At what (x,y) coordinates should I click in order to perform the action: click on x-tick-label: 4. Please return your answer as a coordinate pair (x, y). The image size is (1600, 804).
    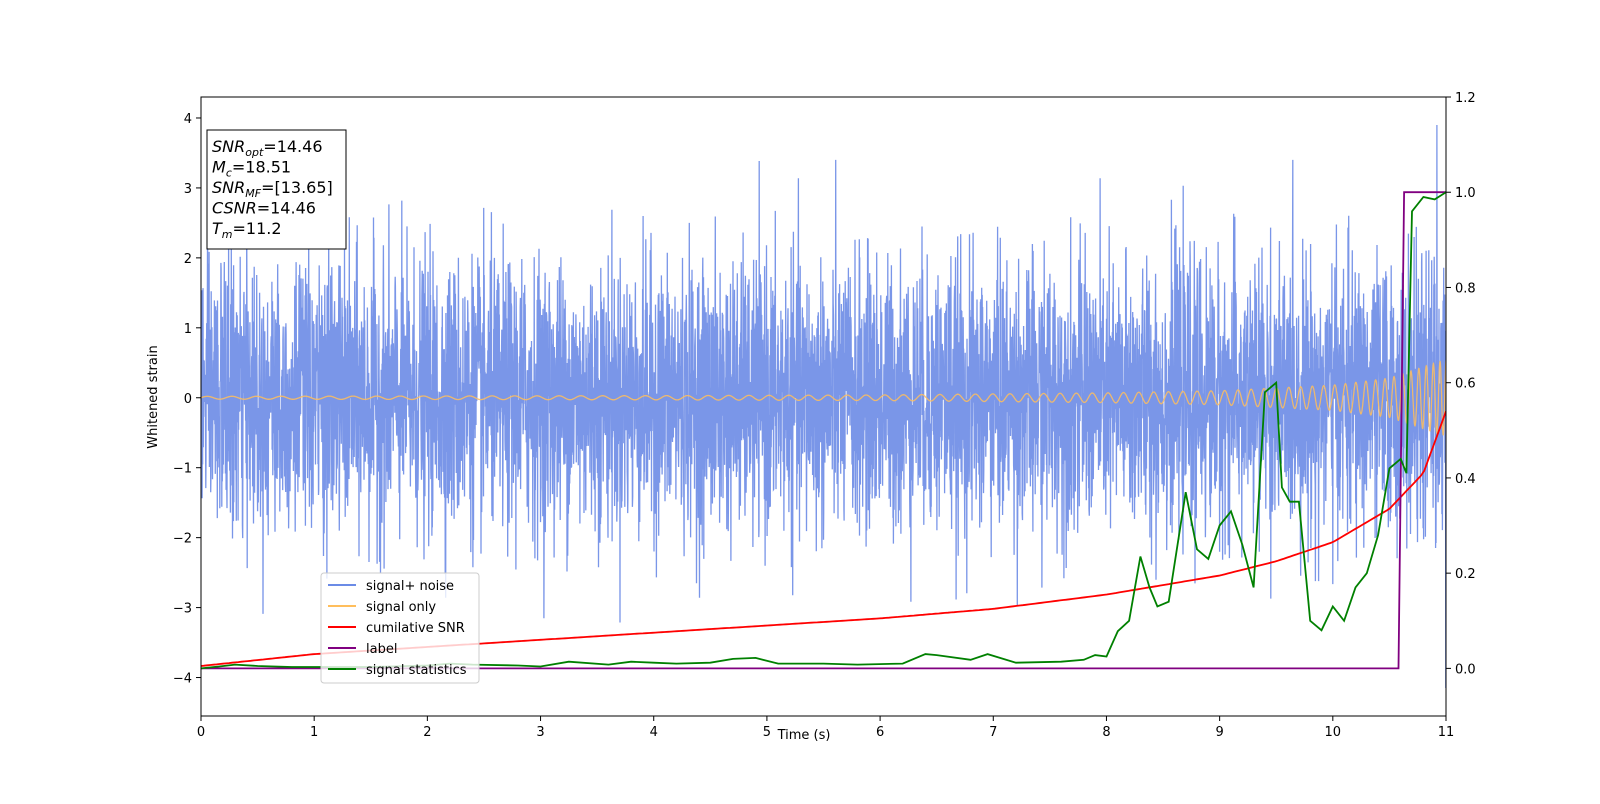
    Looking at the image, I should click on (654, 732).